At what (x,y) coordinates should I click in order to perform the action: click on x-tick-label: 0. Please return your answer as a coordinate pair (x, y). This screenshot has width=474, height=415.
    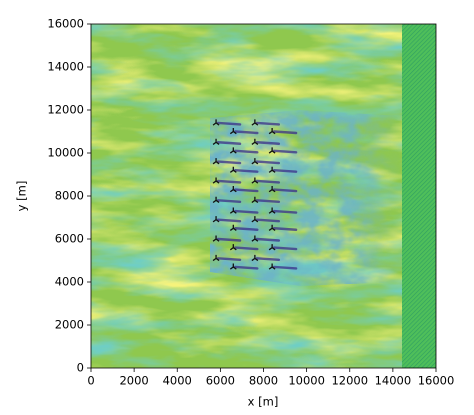
    Looking at the image, I should click on (90, 381).